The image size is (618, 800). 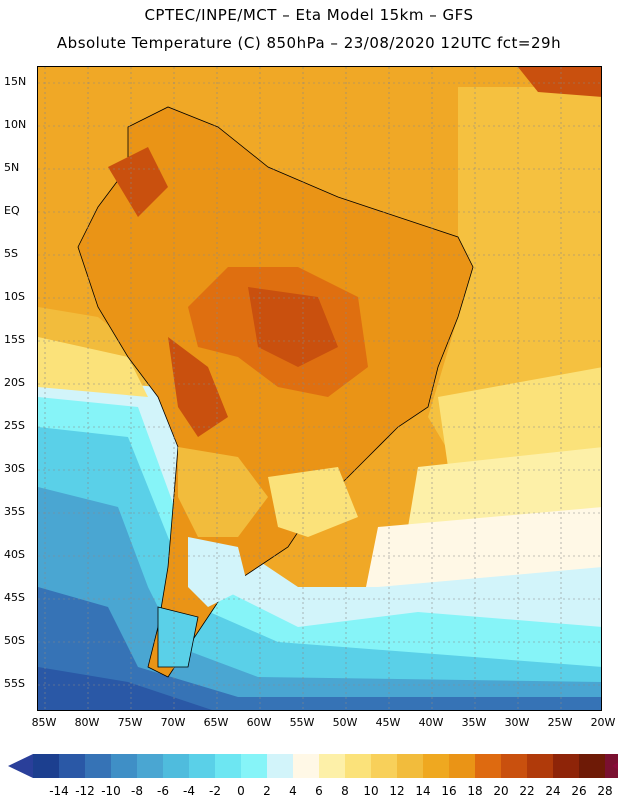 What do you see at coordinates (517, 722) in the screenshot?
I see `longitude-label: 30W` at bounding box center [517, 722].